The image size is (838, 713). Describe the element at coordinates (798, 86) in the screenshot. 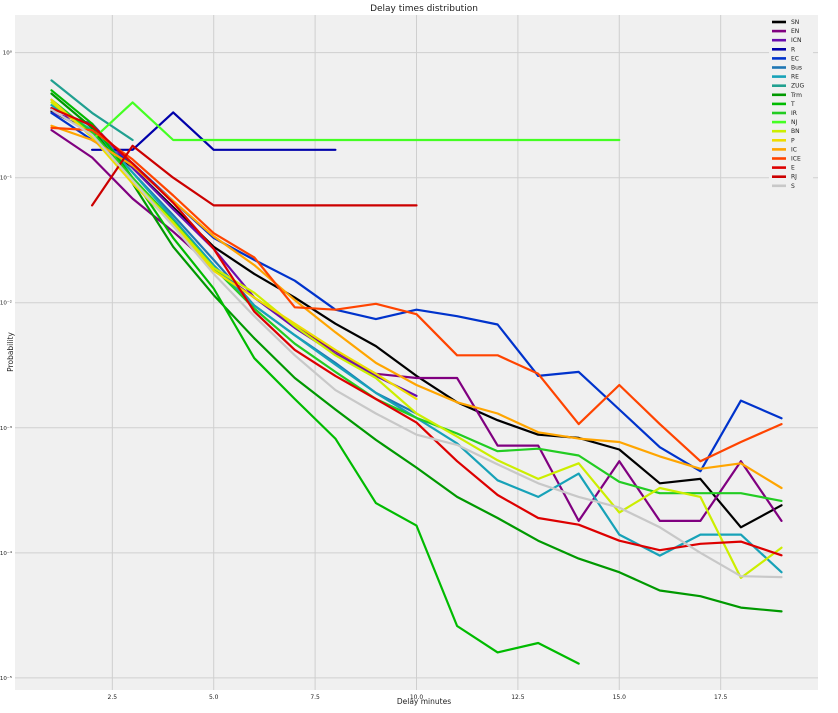

I see `legend-label: ZUG` at that location.